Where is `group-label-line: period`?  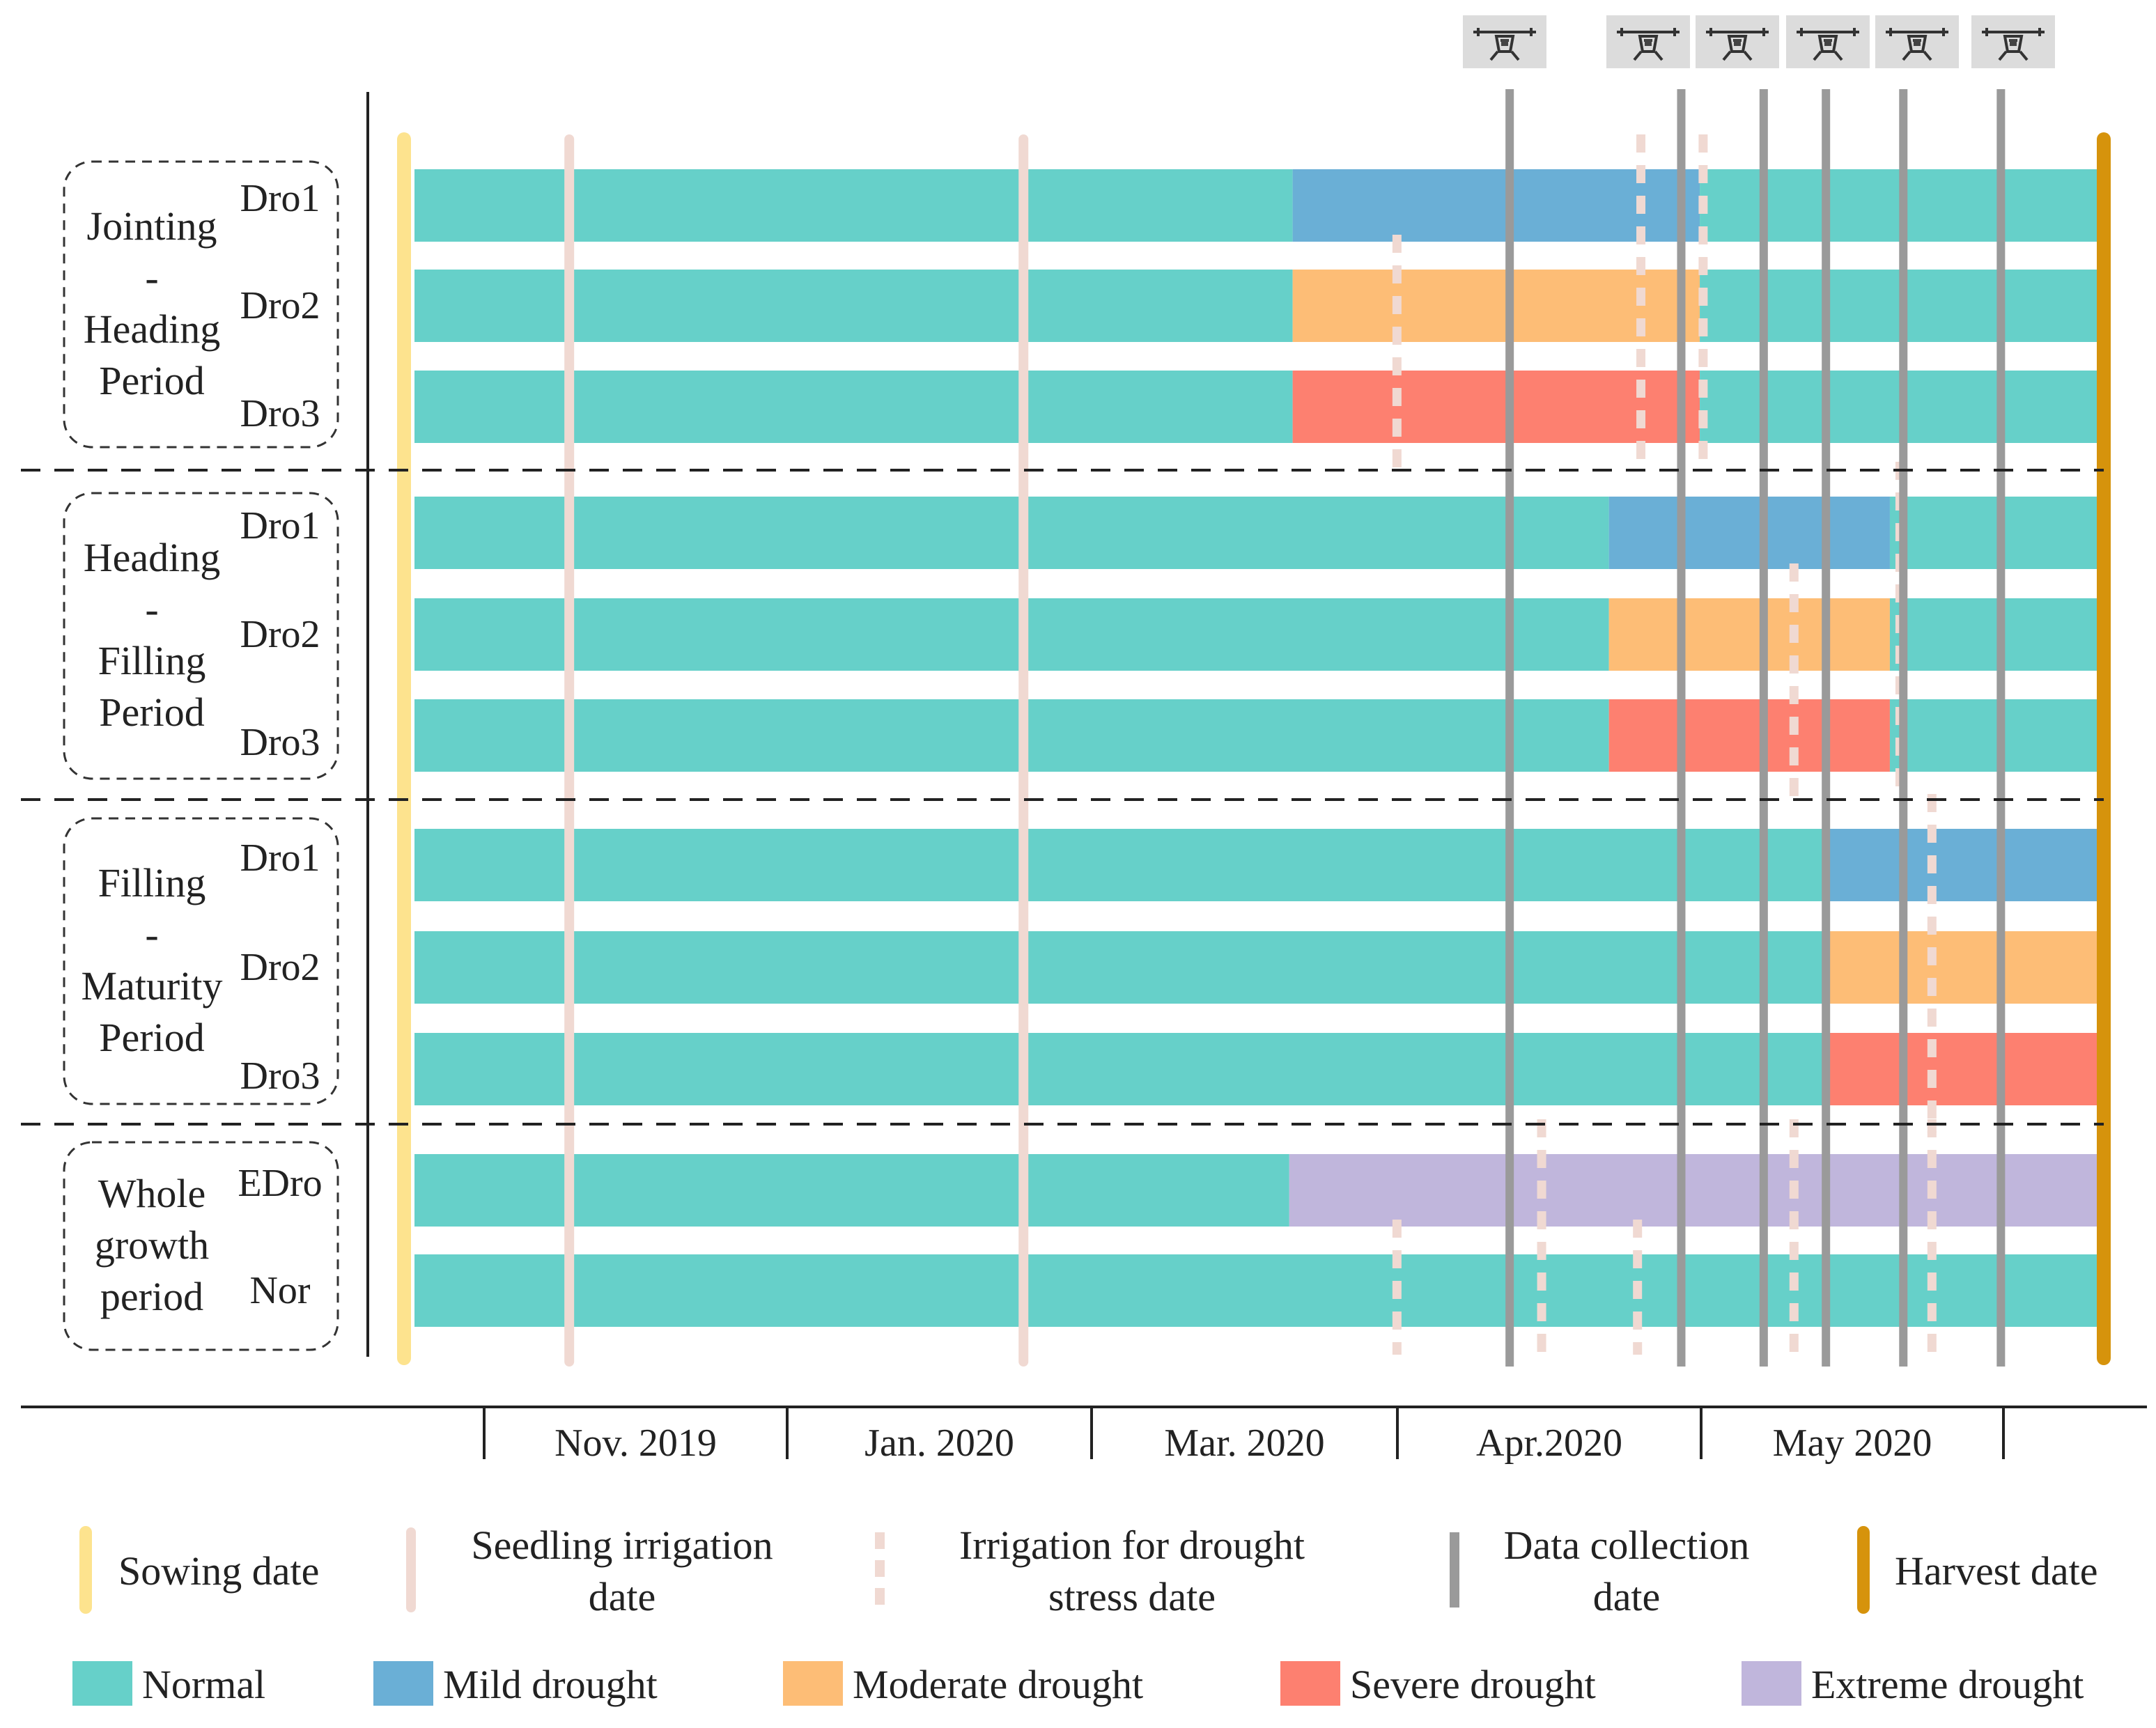
group-label-line: period is located at coordinates (151, 1296).